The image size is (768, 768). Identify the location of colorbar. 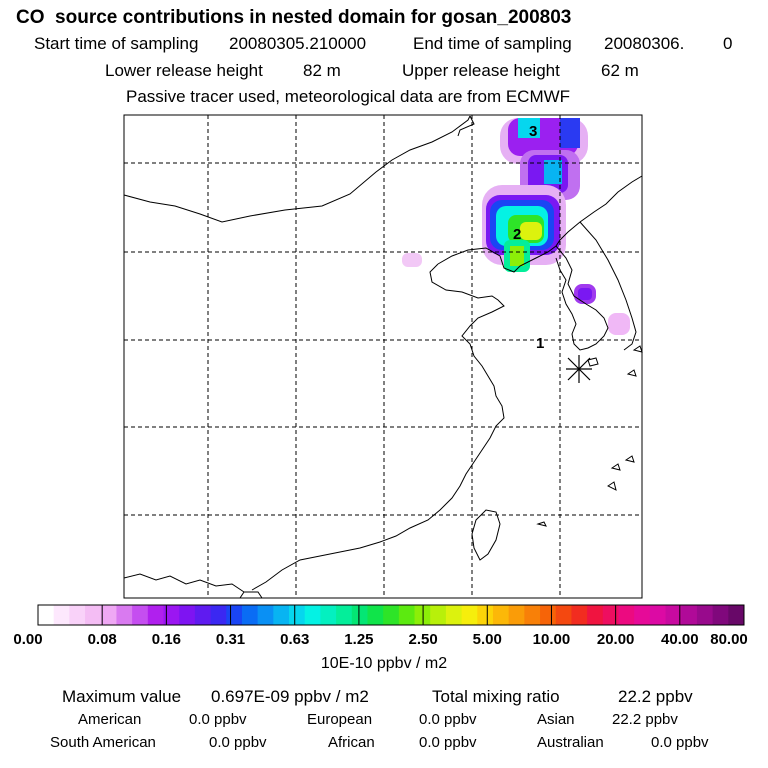
(391, 615).